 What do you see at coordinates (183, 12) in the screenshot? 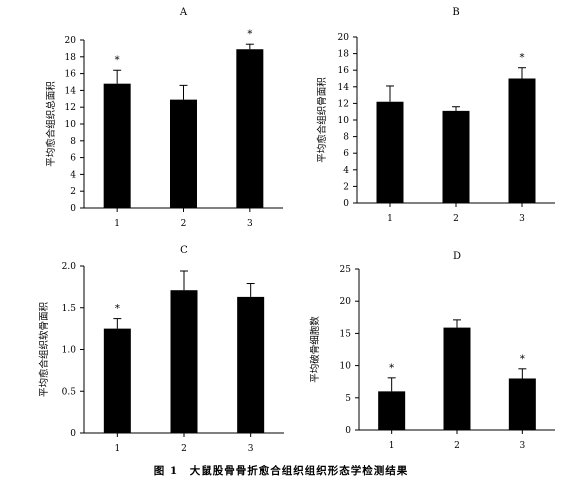
I see `panel-title: A` at bounding box center [183, 12].